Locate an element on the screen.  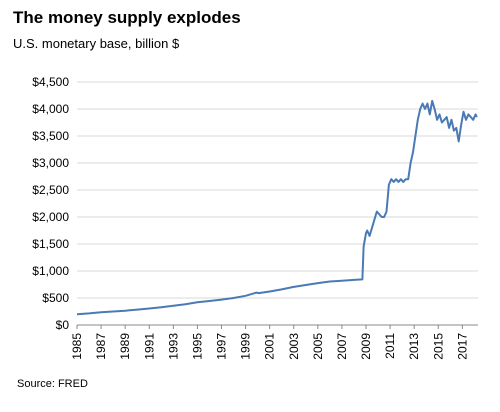
y-tick-label: $2,000 is located at coordinates (50, 217).